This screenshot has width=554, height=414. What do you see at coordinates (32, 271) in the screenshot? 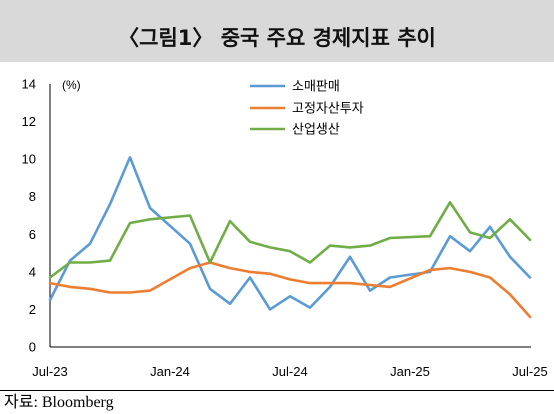
I see `y-tick-label: 4` at bounding box center [32, 271].